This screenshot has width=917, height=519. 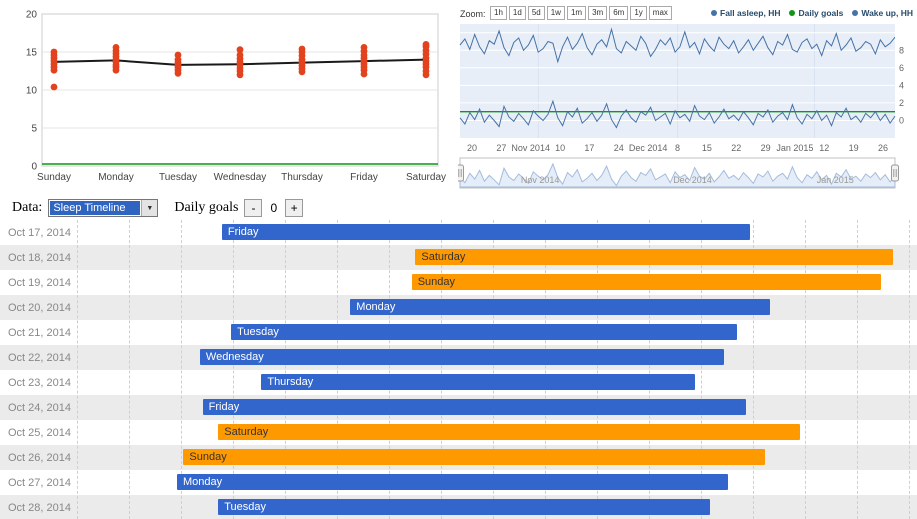 What do you see at coordinates (39, 333) in the screenshot?
I see `timeline-row-date: Oct 21, 2014` at bounding box center [39, 333].